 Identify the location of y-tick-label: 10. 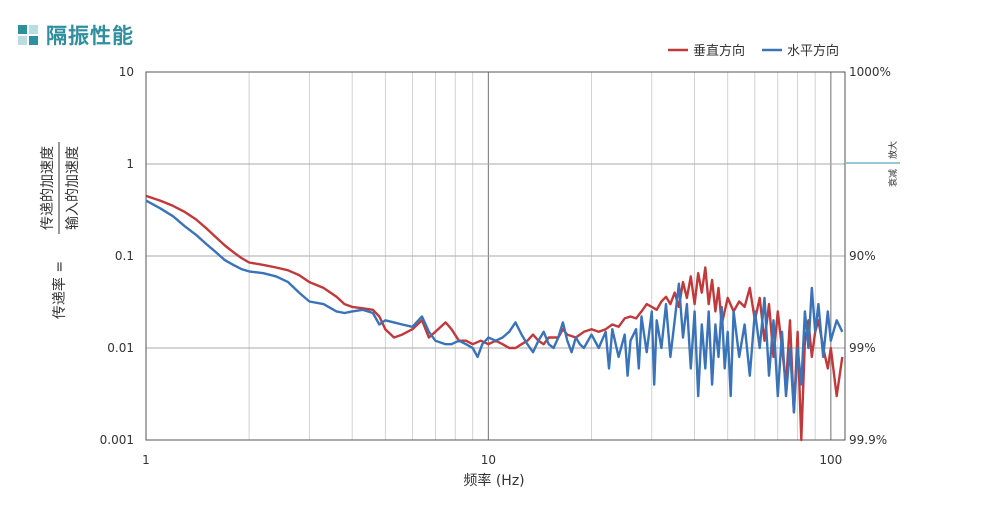
(126, 72).